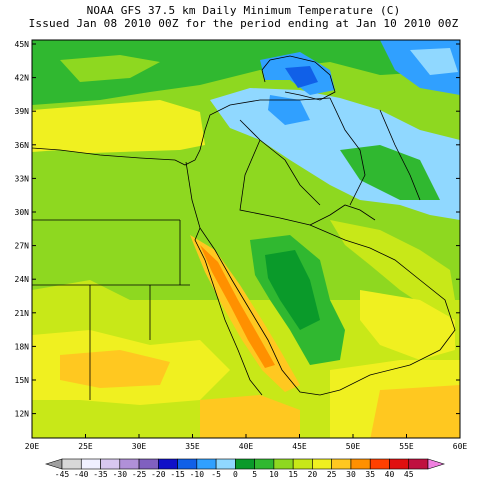  I want to click on colorbar-label: 5, so click(254, 474).